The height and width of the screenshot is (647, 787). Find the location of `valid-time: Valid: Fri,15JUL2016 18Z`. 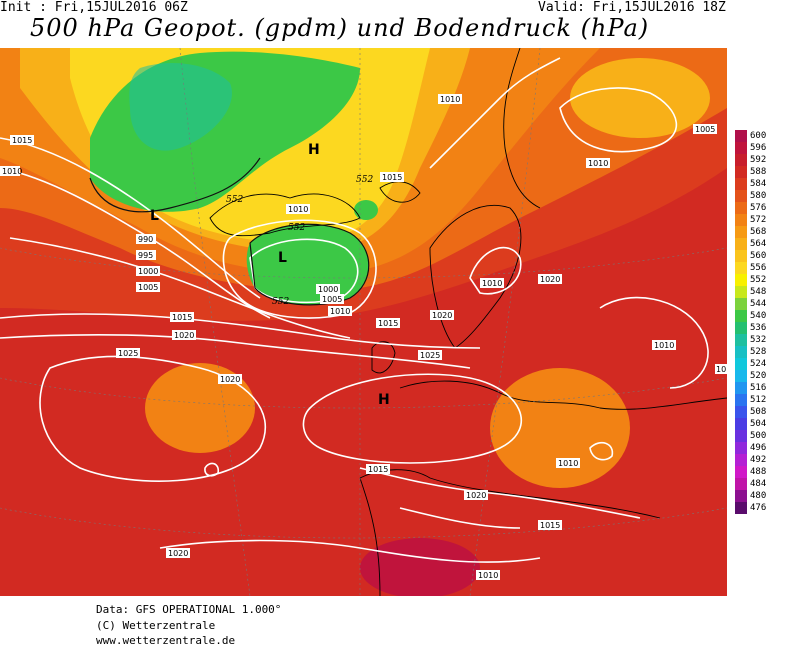

valid-time: Valid: Fri,15JUL2016 18Z is located at coordinates (632, 7).